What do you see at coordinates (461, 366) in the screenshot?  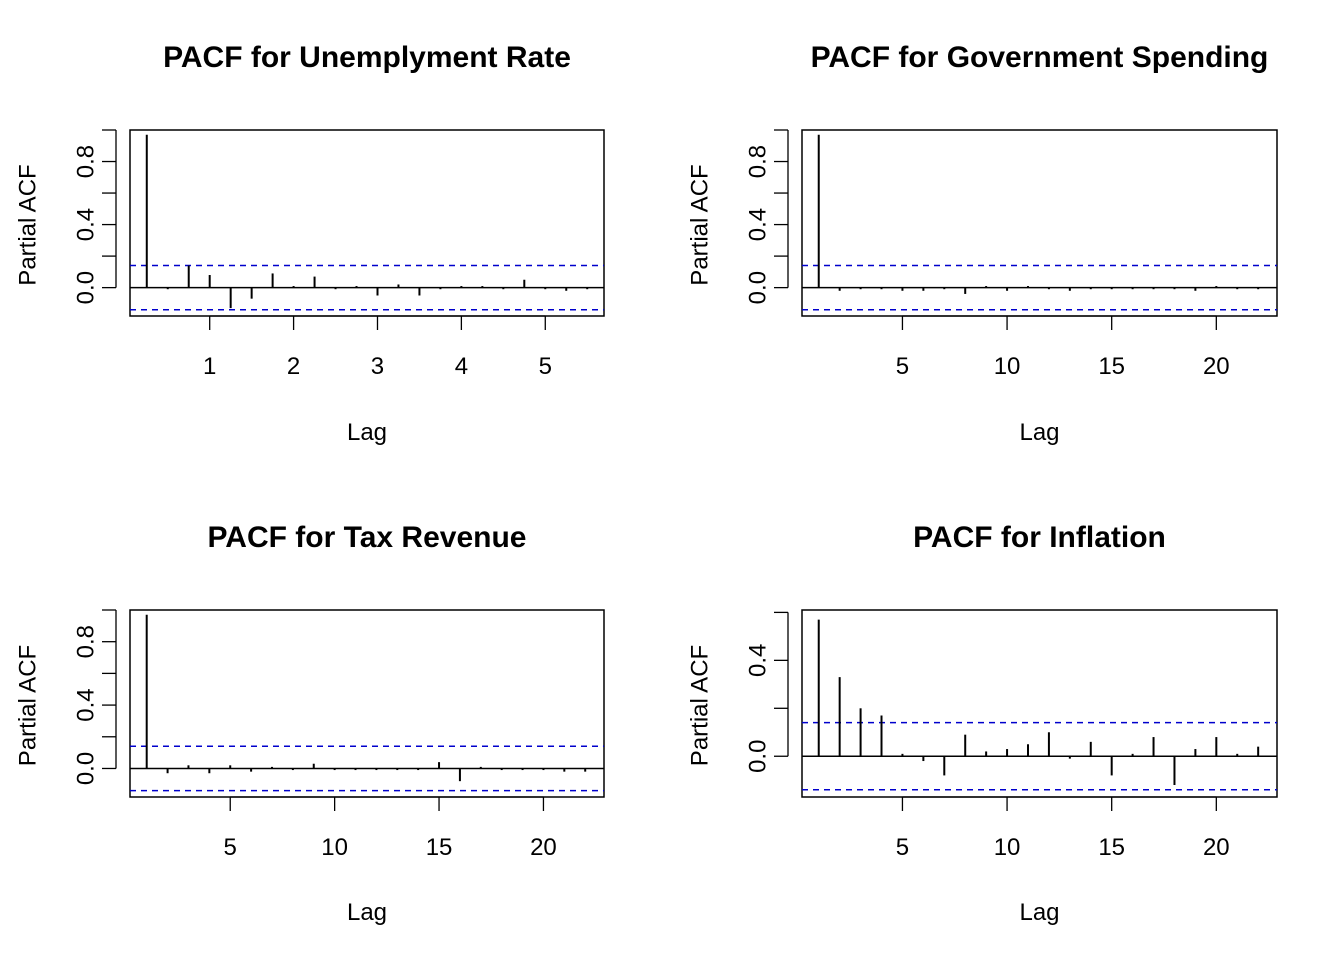 I see `x-tick-label: 4` at bounding box center [461, 366].